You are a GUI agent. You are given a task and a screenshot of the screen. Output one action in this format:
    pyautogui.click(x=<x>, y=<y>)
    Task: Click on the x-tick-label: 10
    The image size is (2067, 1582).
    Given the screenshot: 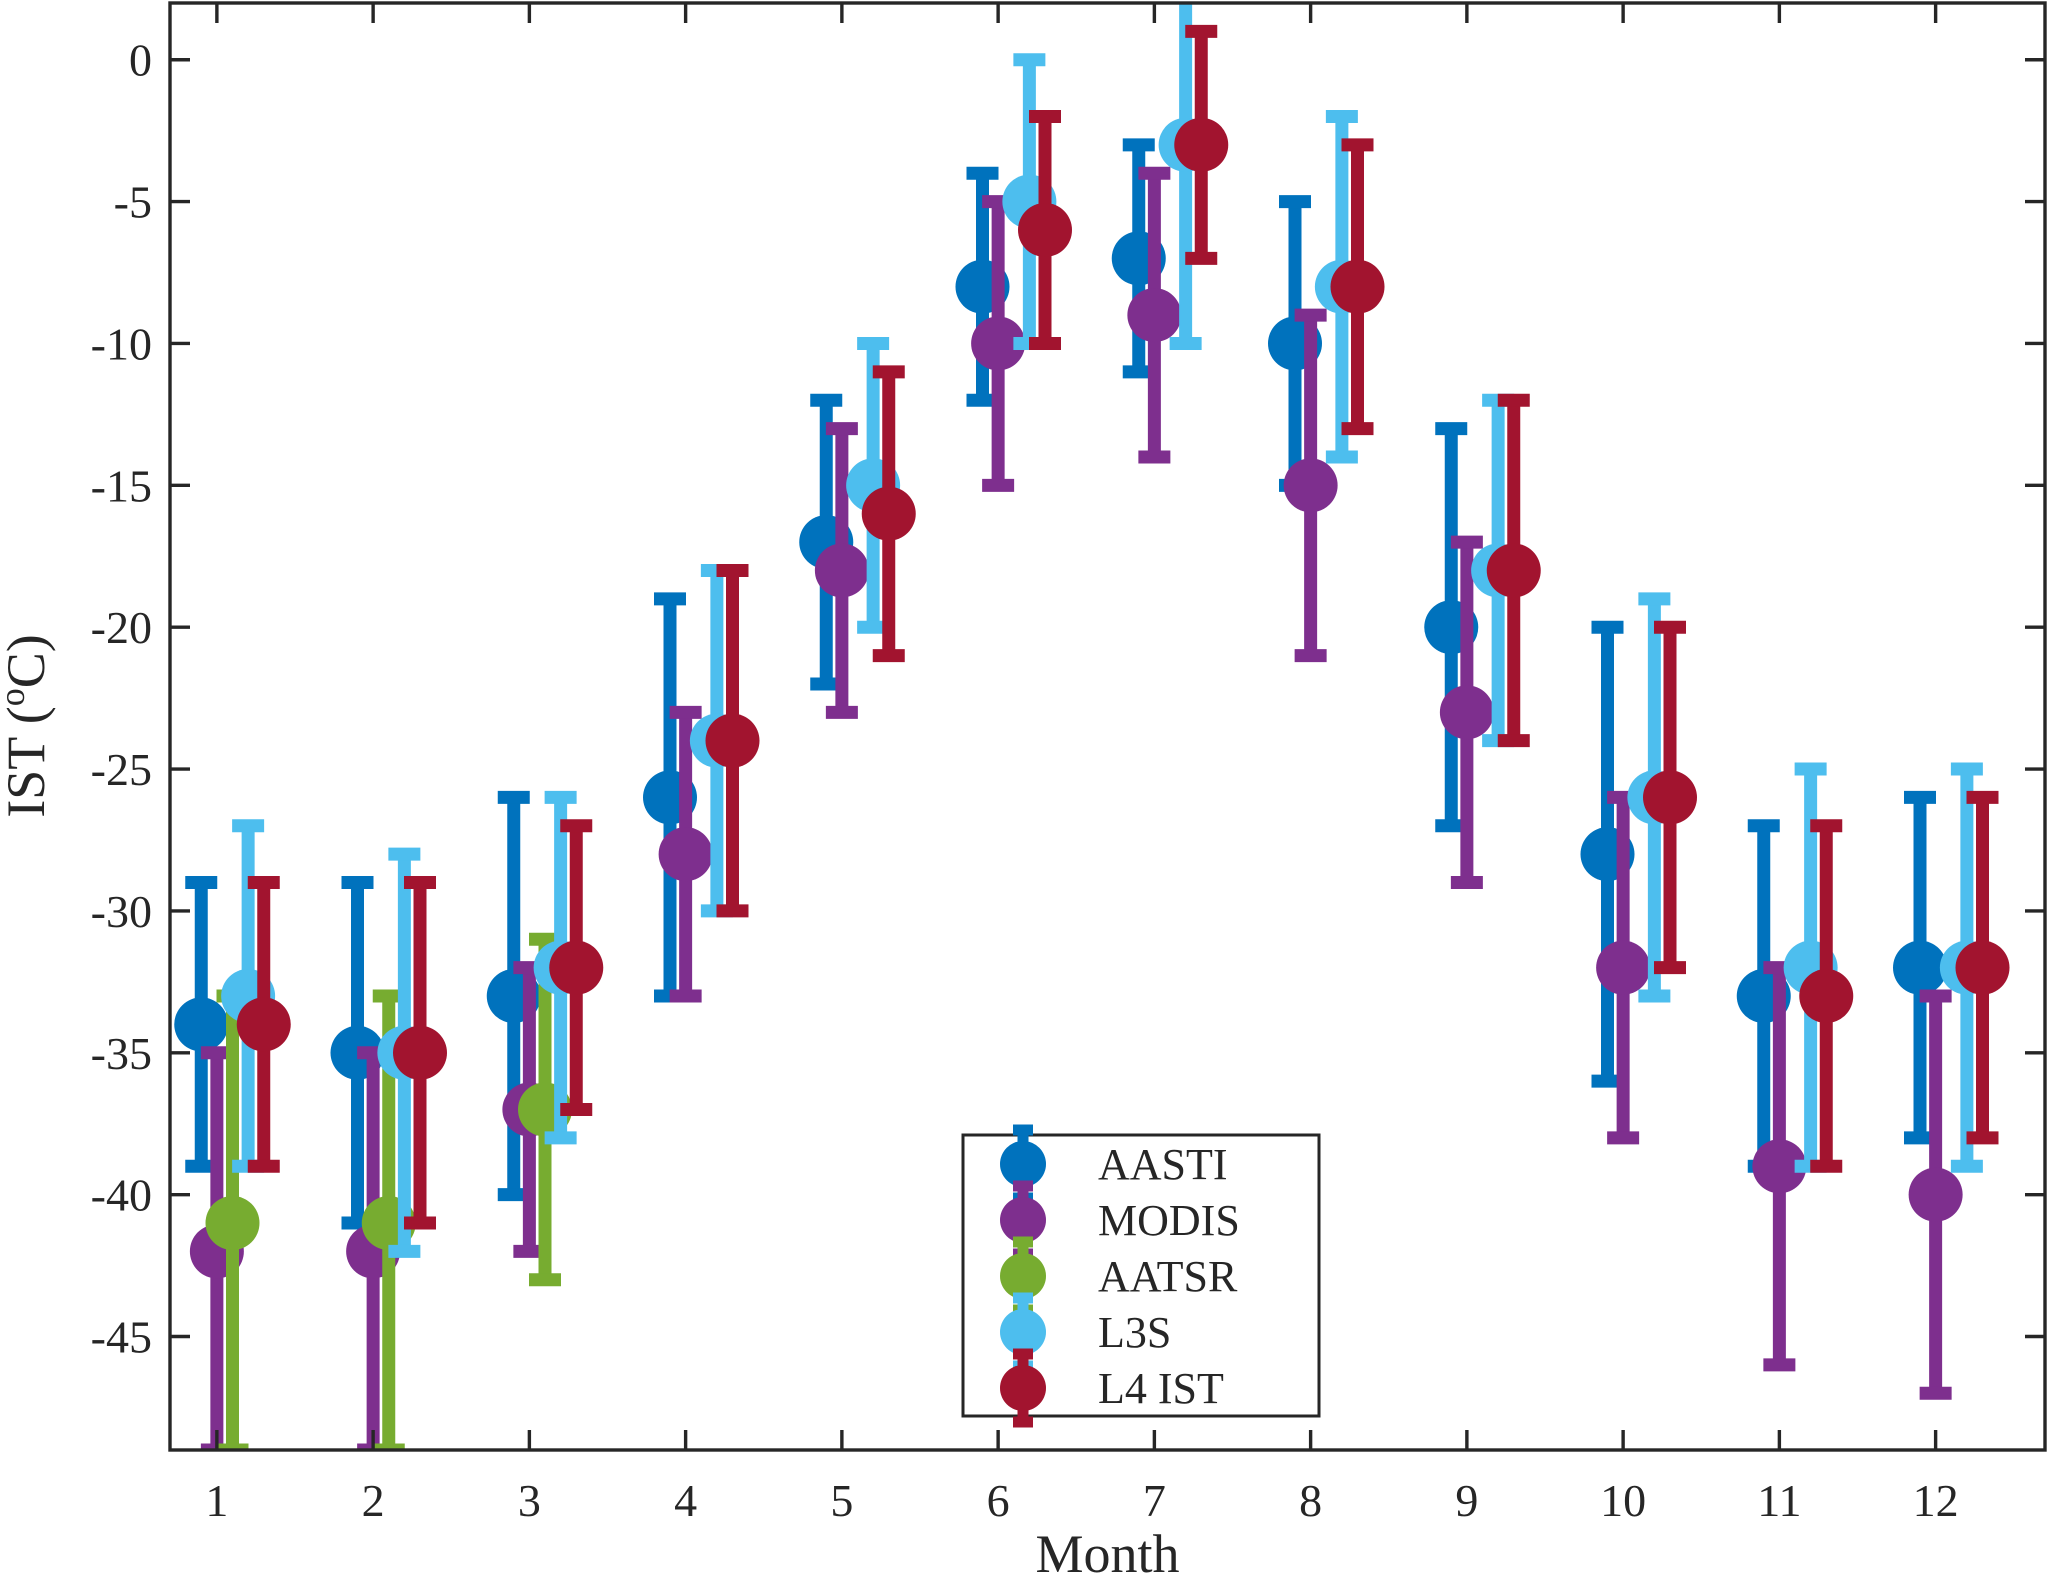 What is the action you would take?
    pyautogui.click(x=1623, y=1500)
    